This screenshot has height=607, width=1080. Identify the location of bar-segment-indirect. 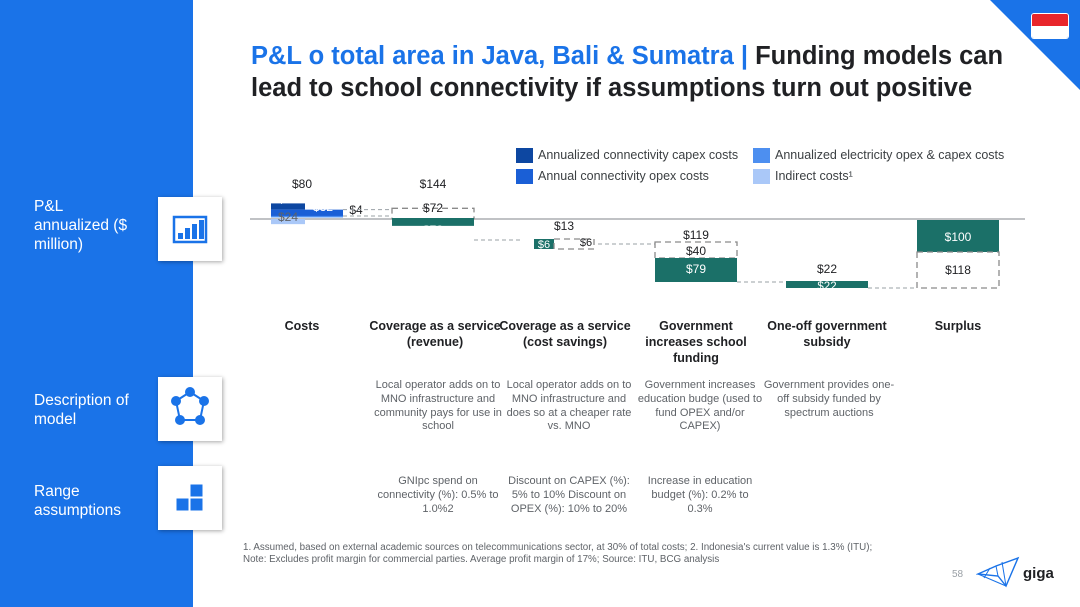
(288, 222).